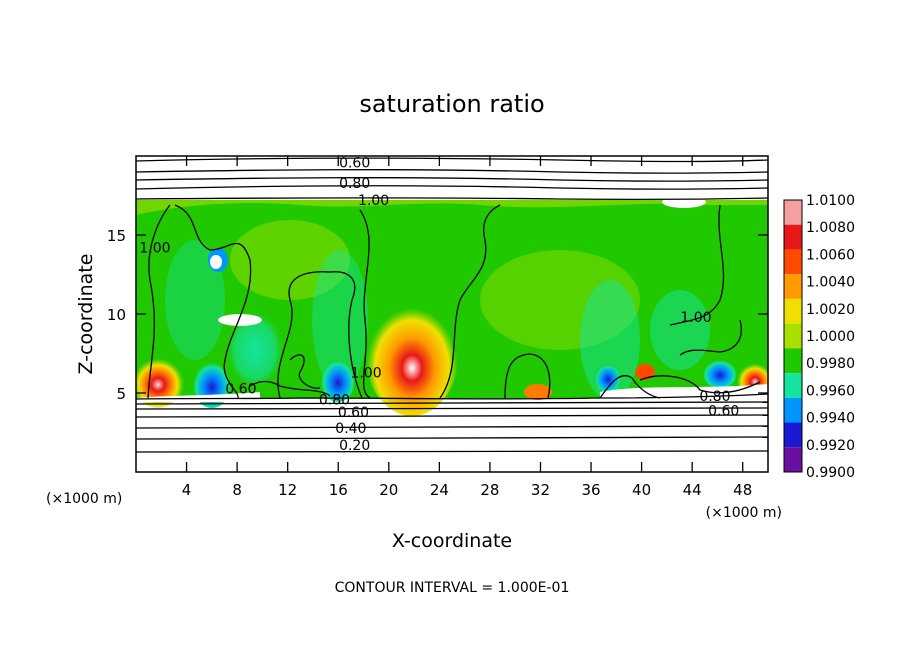  I want to click on x-tick-label: 20, so click(388, 490).